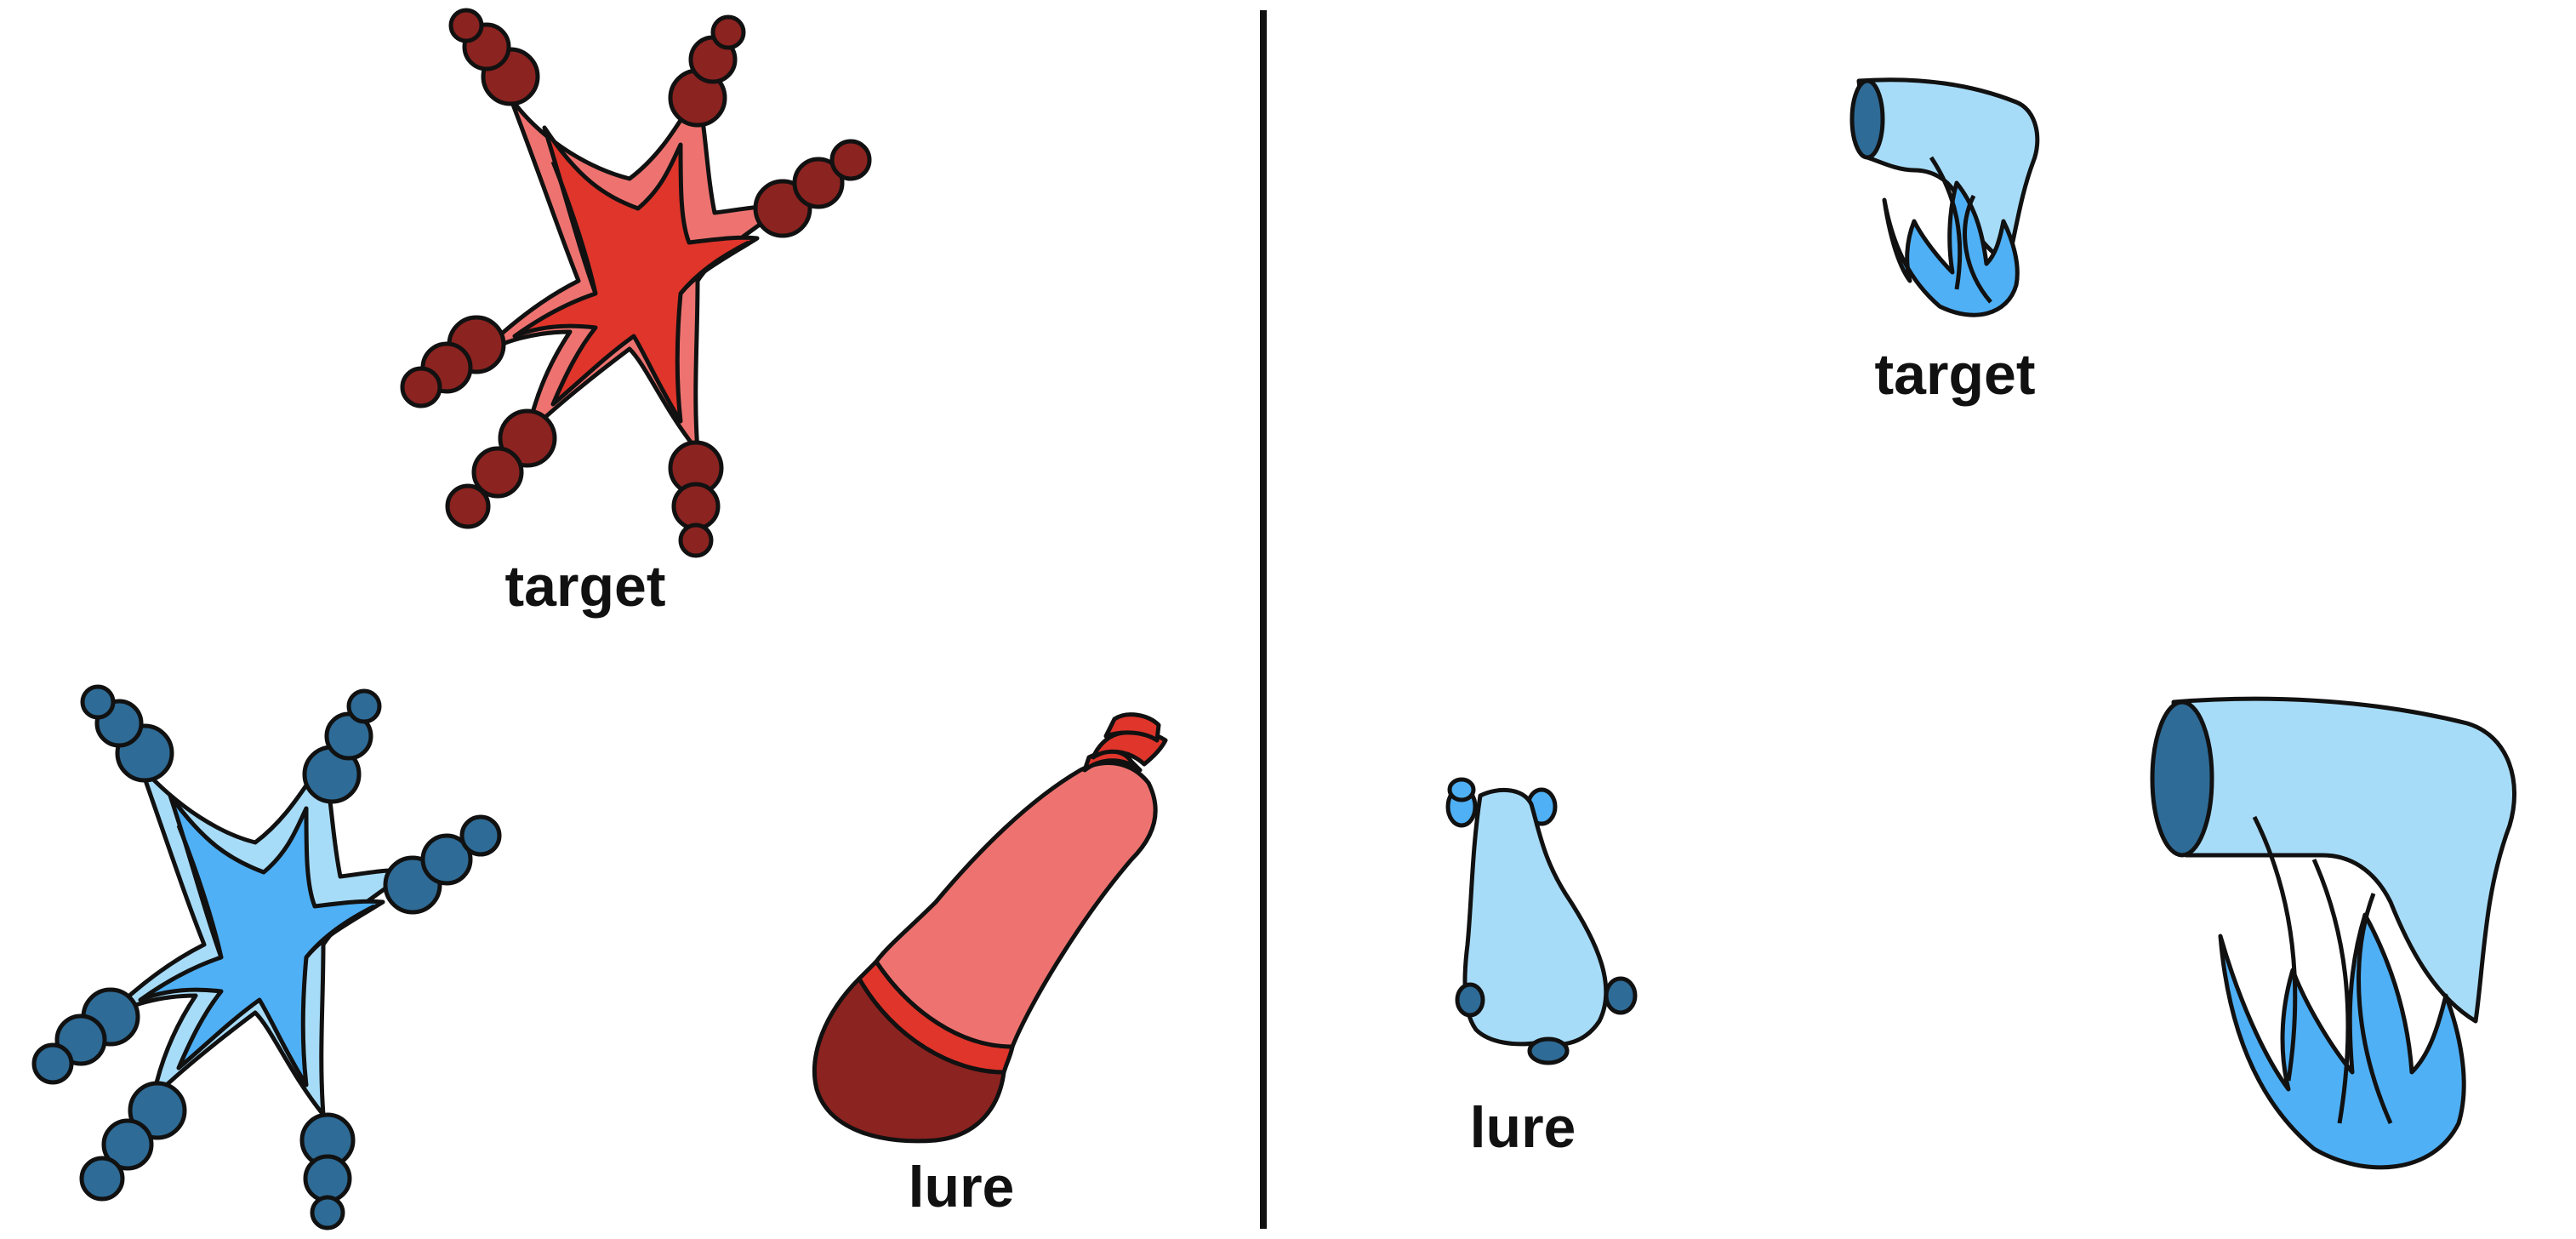 This screenshot has height=1239, width=2576. Describe the element at coordinates (2333, 933) in the screenshot. I see `large-hairdryer-flame-icon` at that location.